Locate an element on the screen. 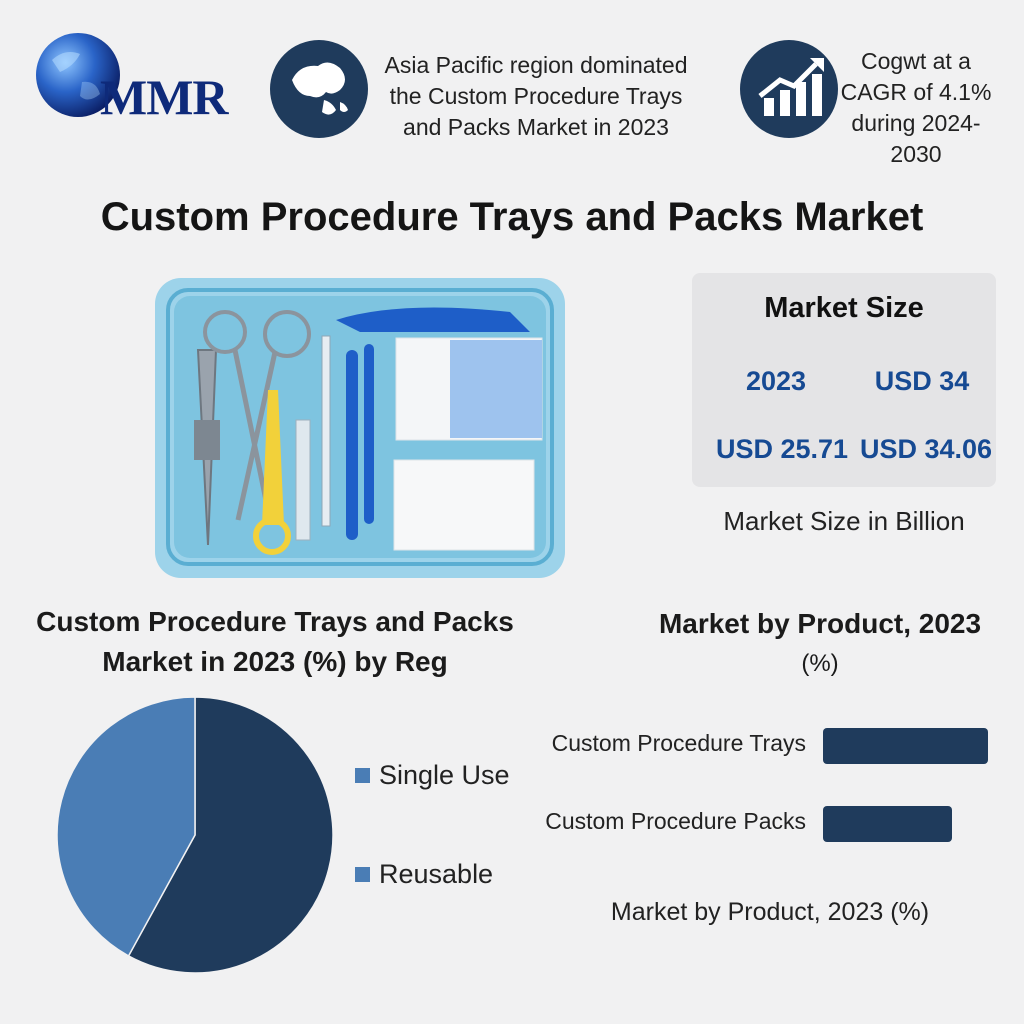 The image size is (1024, 1024). growth-note-line: Cogwt at a is located at coordinates (916, 61).